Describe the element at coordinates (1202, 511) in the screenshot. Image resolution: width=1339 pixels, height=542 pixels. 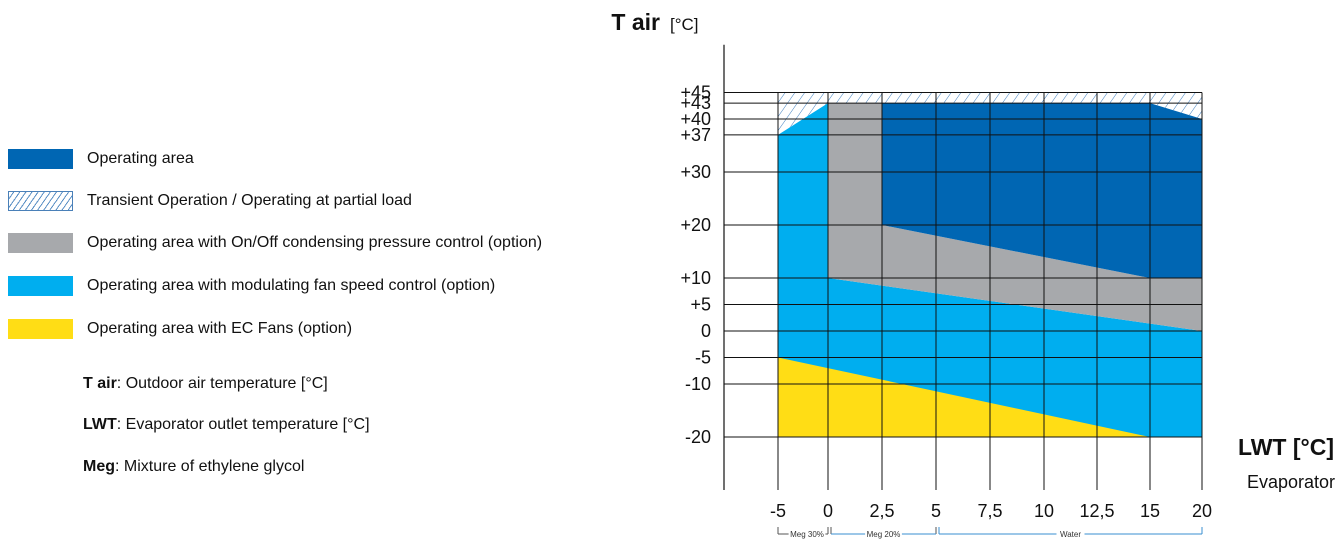
I see `x-tick-label: 20` at that location.